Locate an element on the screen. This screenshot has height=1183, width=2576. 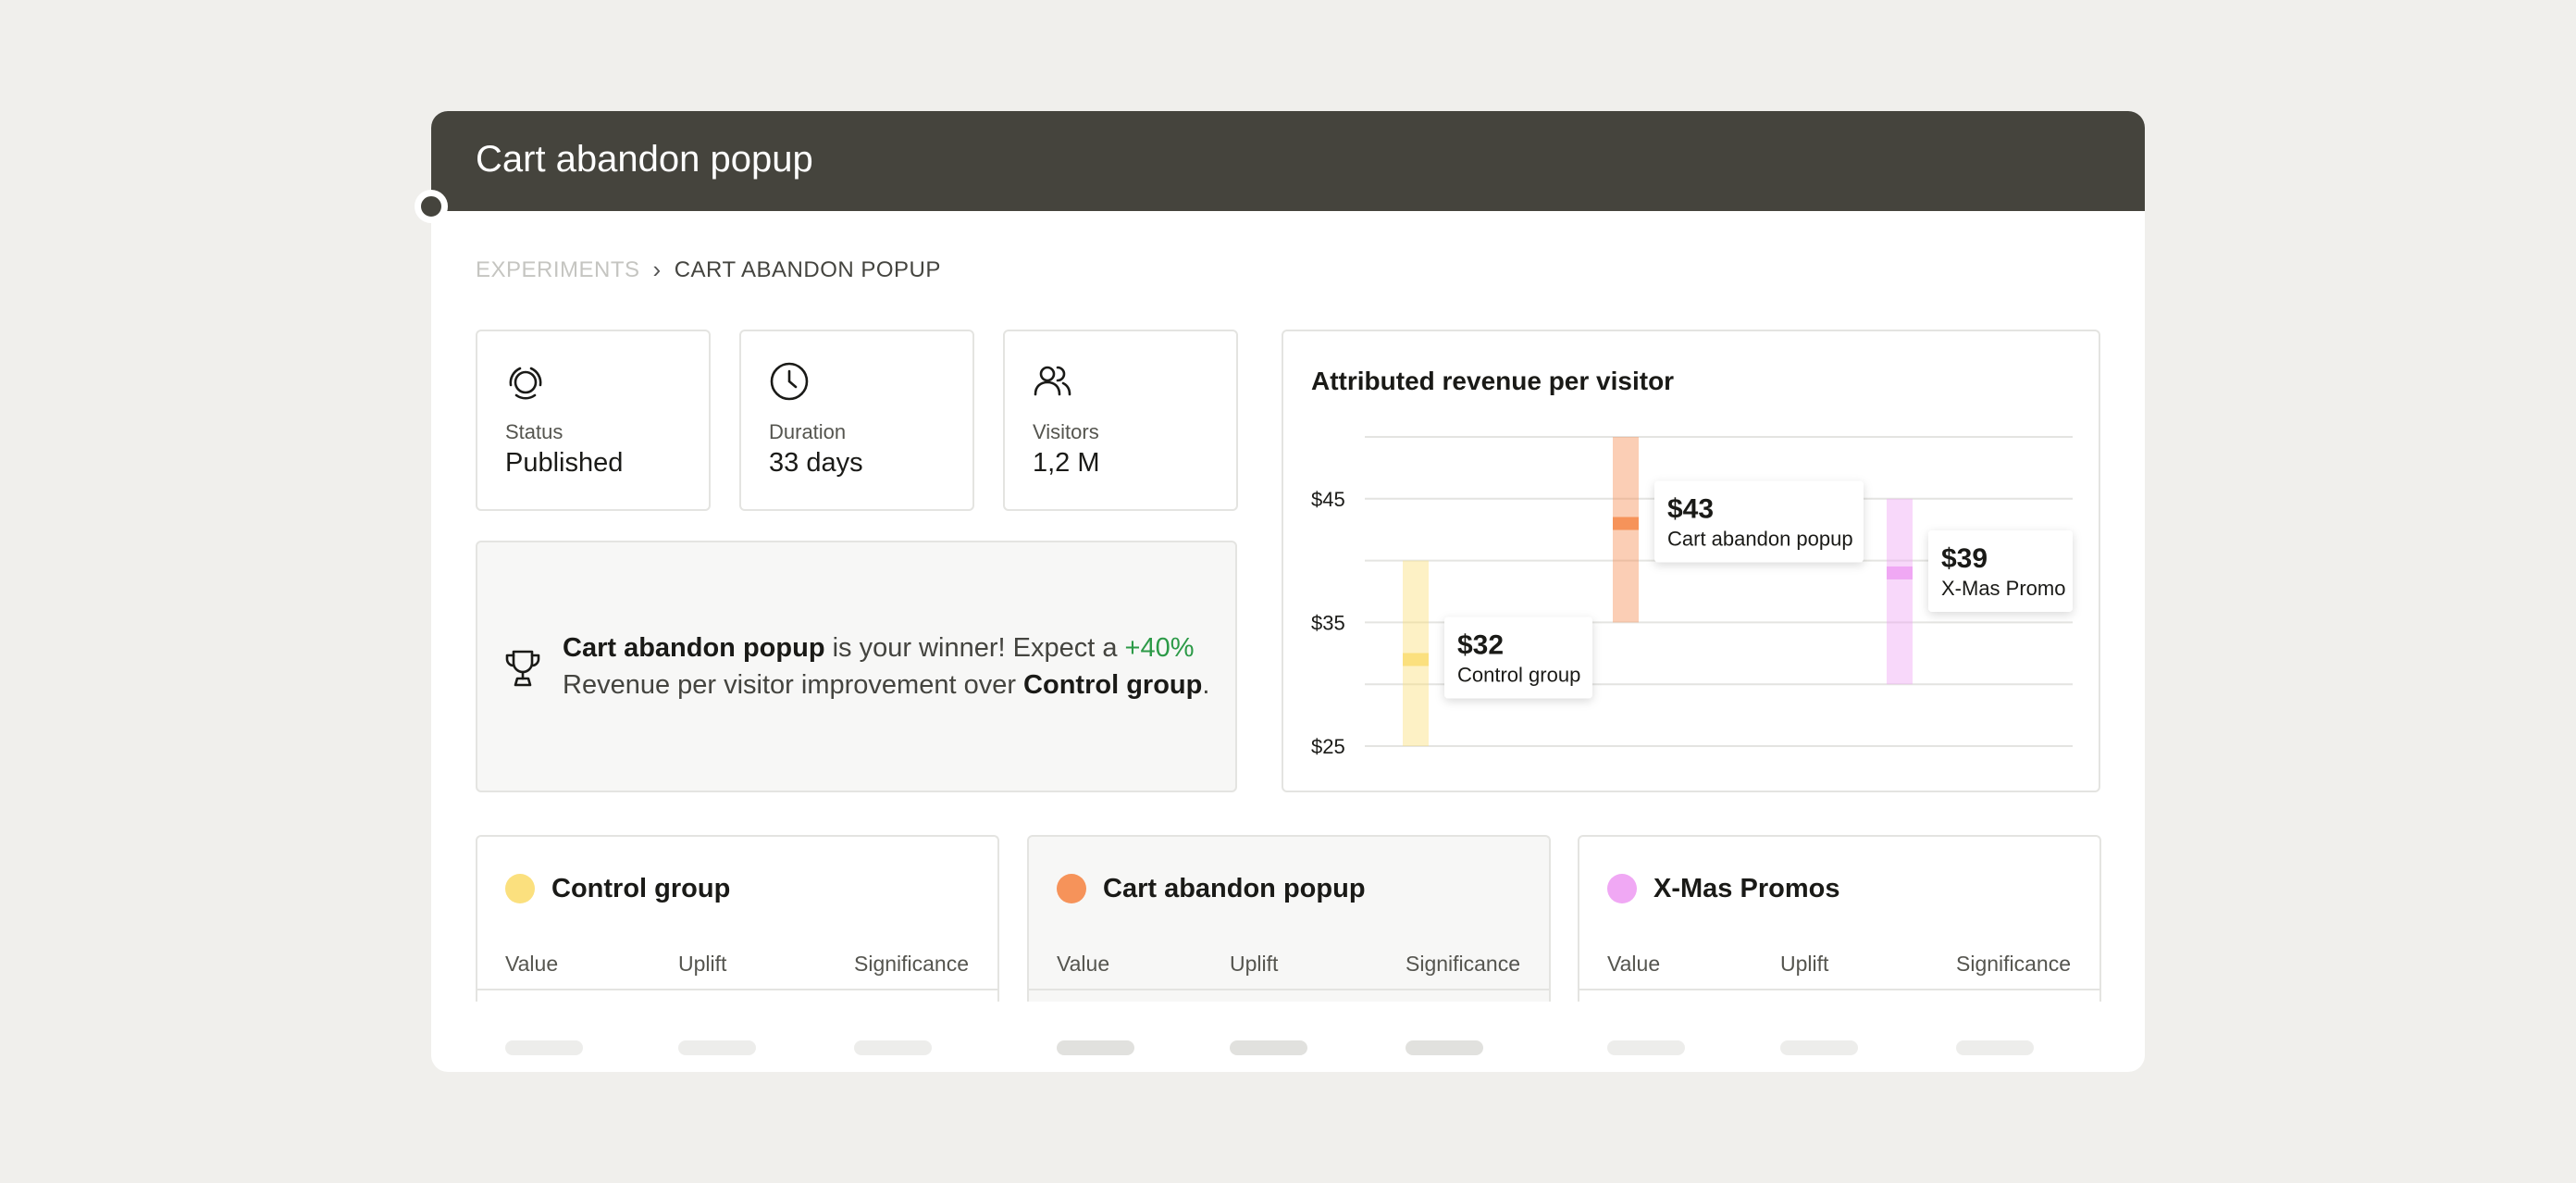
data-label-value: $39 is located at coordinates (1965, 558).